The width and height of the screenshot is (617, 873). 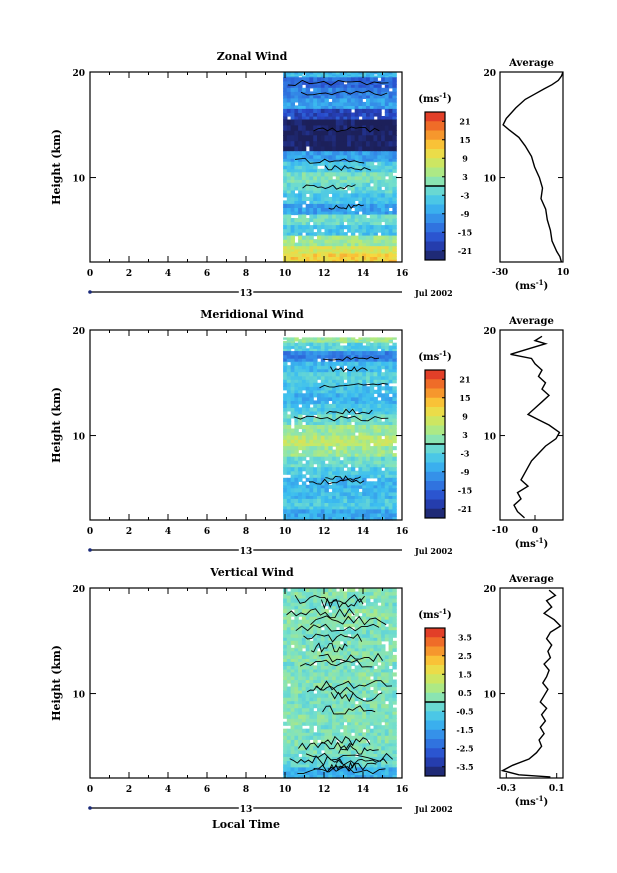 I want to click on heatmap-row, so click(x=340, y=127).